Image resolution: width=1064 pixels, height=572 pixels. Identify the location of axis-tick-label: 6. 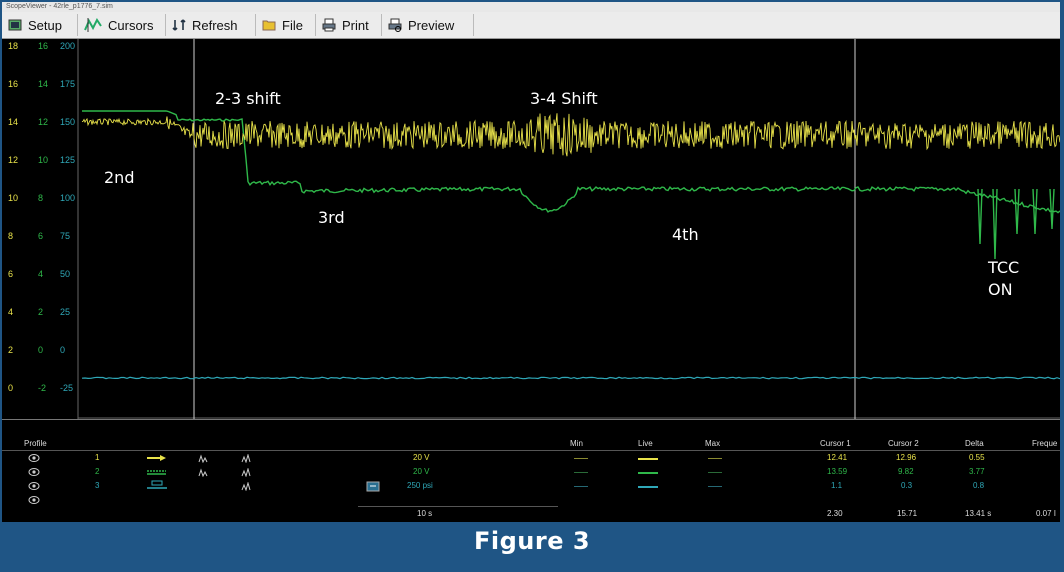
(41, 236).